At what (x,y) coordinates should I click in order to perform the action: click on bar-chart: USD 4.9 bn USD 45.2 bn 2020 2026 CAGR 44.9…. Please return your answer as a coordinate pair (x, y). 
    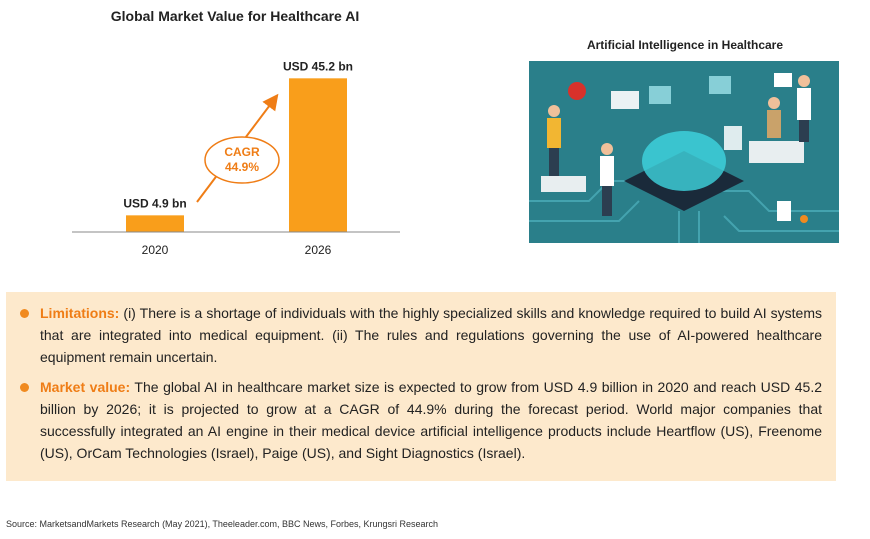
    Looking at the image, I should click on (236, 158).